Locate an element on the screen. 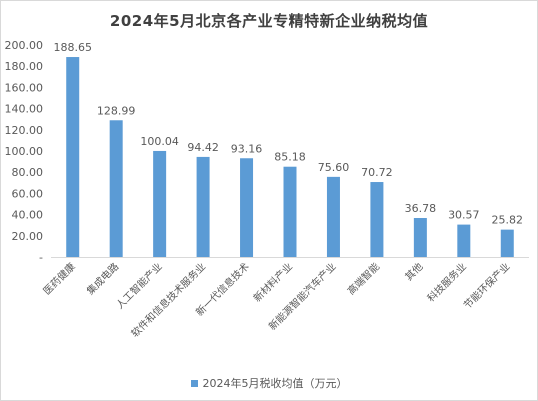 The width and height of the screenshot is (538, 401). y-tick-label: 200.00 is located at coordinates (24, 45).